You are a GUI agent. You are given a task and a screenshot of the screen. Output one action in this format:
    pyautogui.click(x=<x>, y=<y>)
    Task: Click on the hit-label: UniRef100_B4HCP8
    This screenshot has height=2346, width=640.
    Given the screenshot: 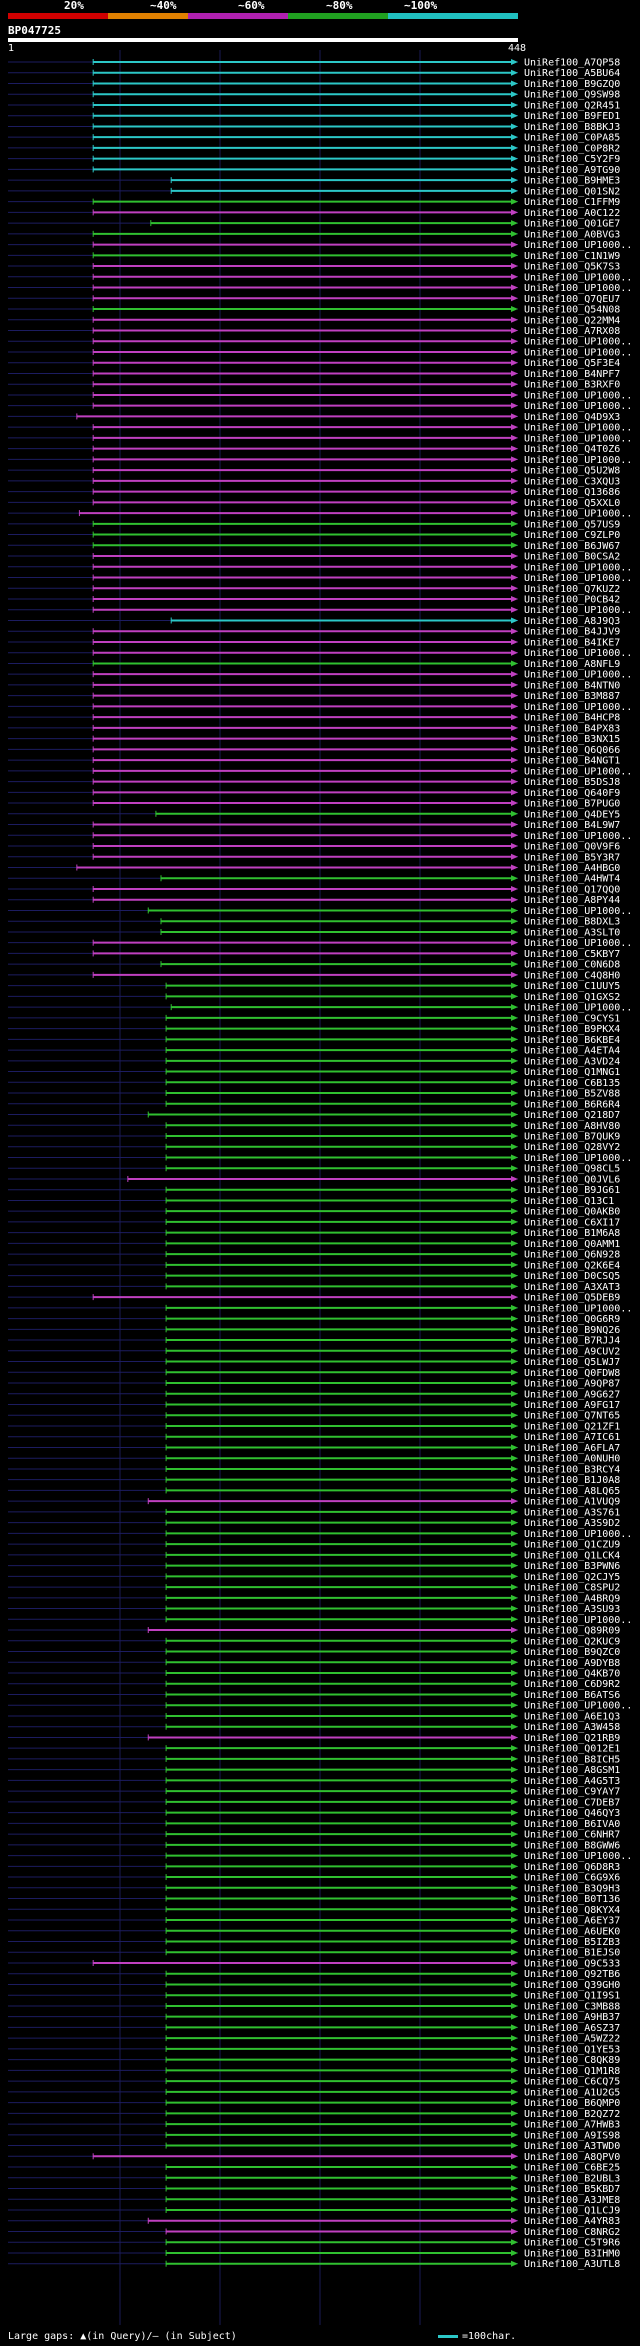 What is the action you would take?
    pyautogui.click(x=572, y=718)
    